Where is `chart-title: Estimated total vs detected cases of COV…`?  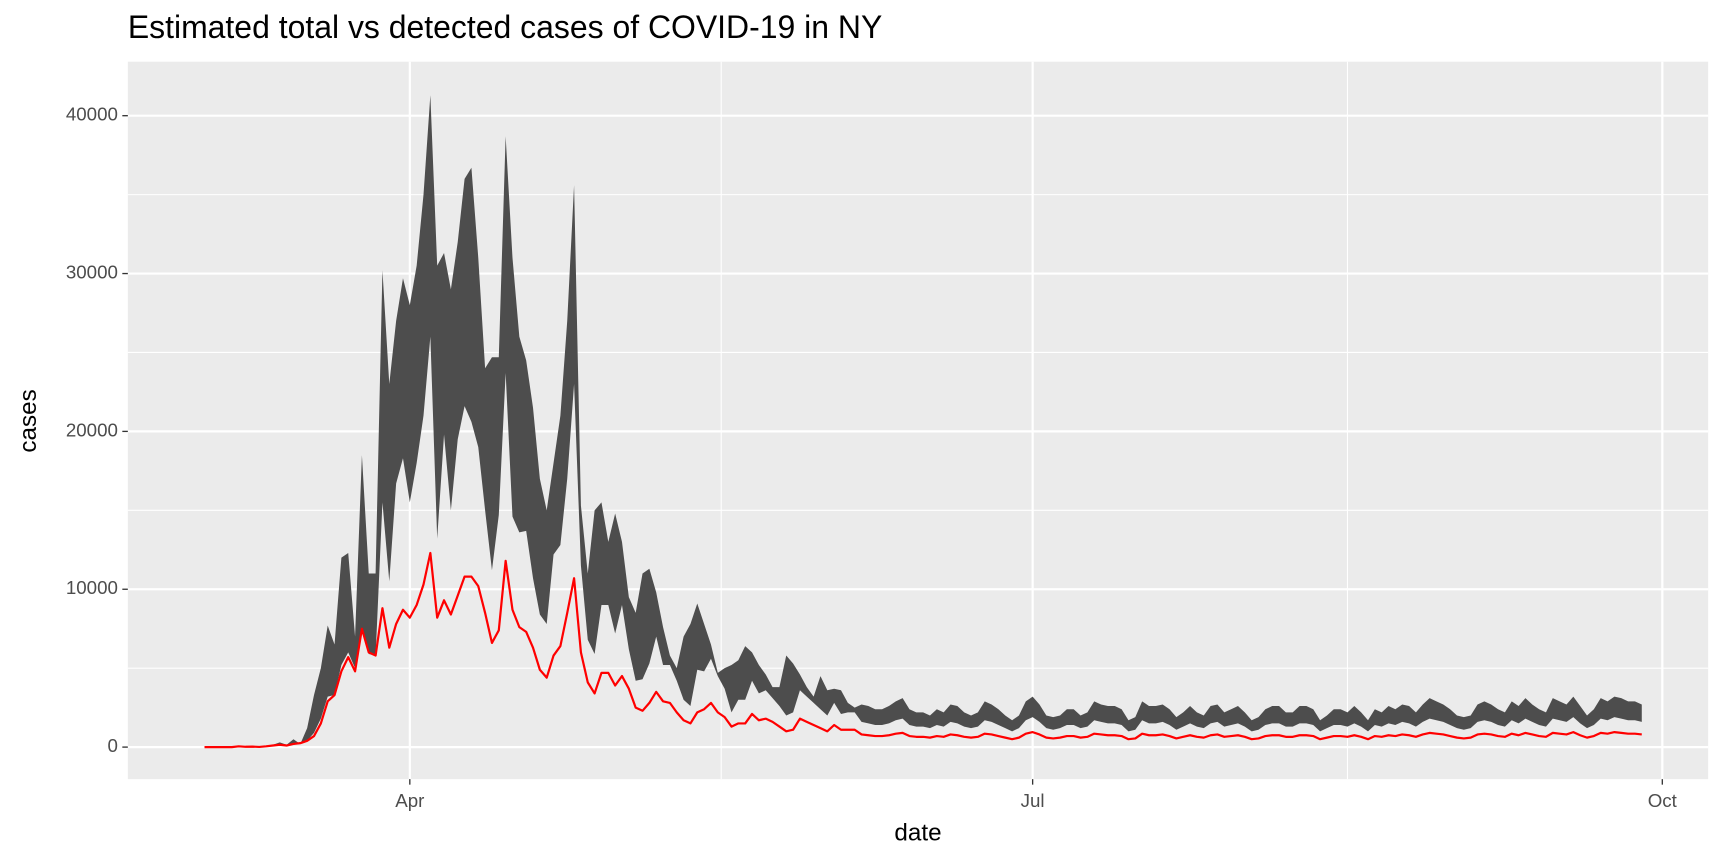 chart-title: Estimated total vs detected cases of COV… is located at coordinates (505, 27).